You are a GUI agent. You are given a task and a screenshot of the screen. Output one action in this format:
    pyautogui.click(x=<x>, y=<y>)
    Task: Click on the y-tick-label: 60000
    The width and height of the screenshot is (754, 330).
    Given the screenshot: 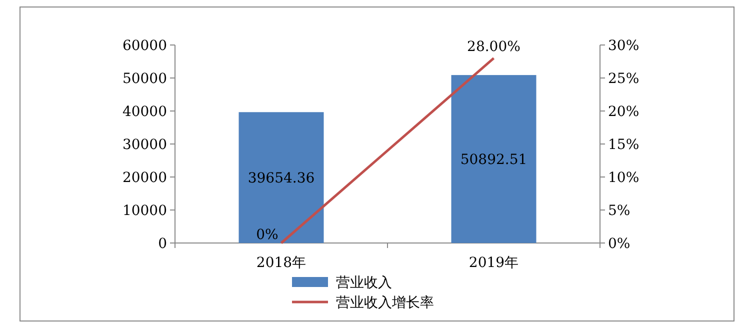 What is the action you would take?
    pyautogui.click(x=144, y=46)
    